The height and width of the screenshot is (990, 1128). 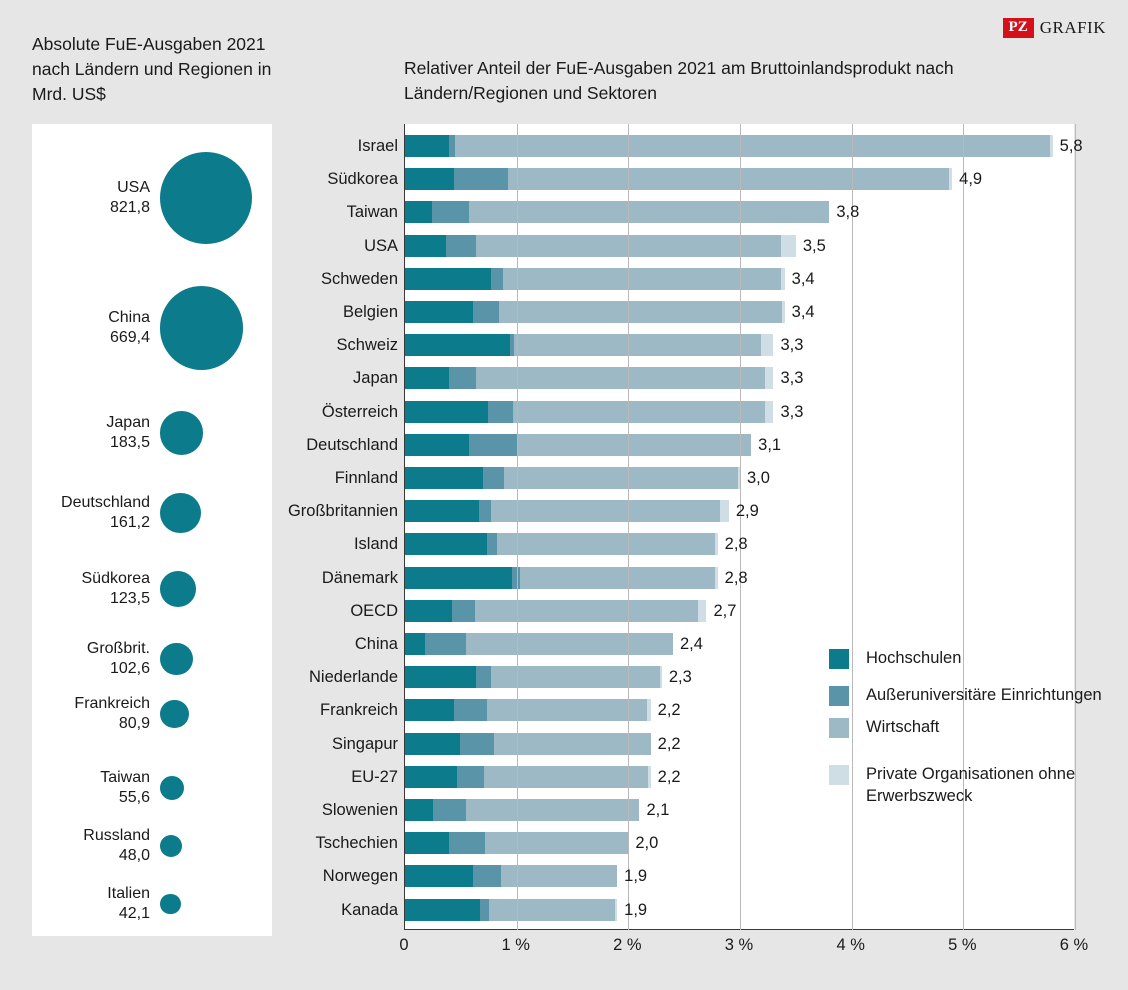 What do you see at coordinates (375, 378) in the screenshot?
I see `bar-category-label: Japan` at bounding box center [375, 378].